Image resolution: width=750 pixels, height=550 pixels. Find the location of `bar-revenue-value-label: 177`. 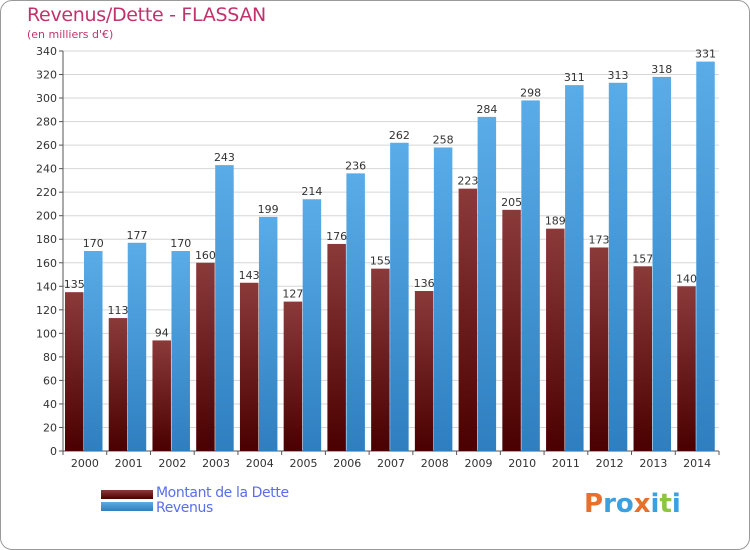

bar-revenue-value-label: 177 is located at coordinates (136, 235).